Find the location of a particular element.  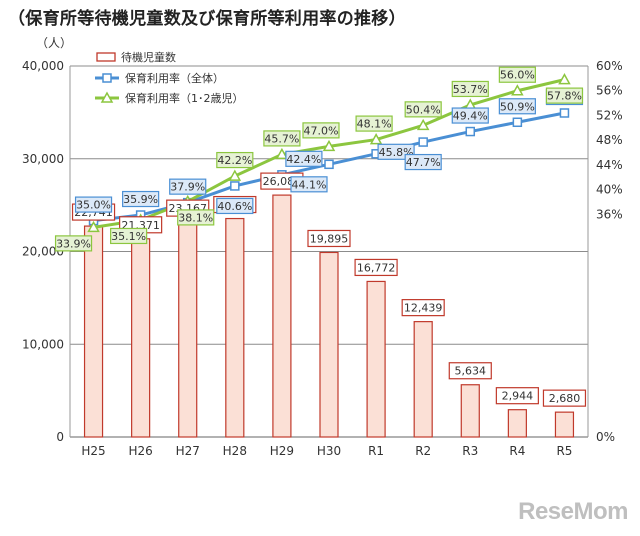

x-tick-label: H29 is located at coordinates (282, 451).